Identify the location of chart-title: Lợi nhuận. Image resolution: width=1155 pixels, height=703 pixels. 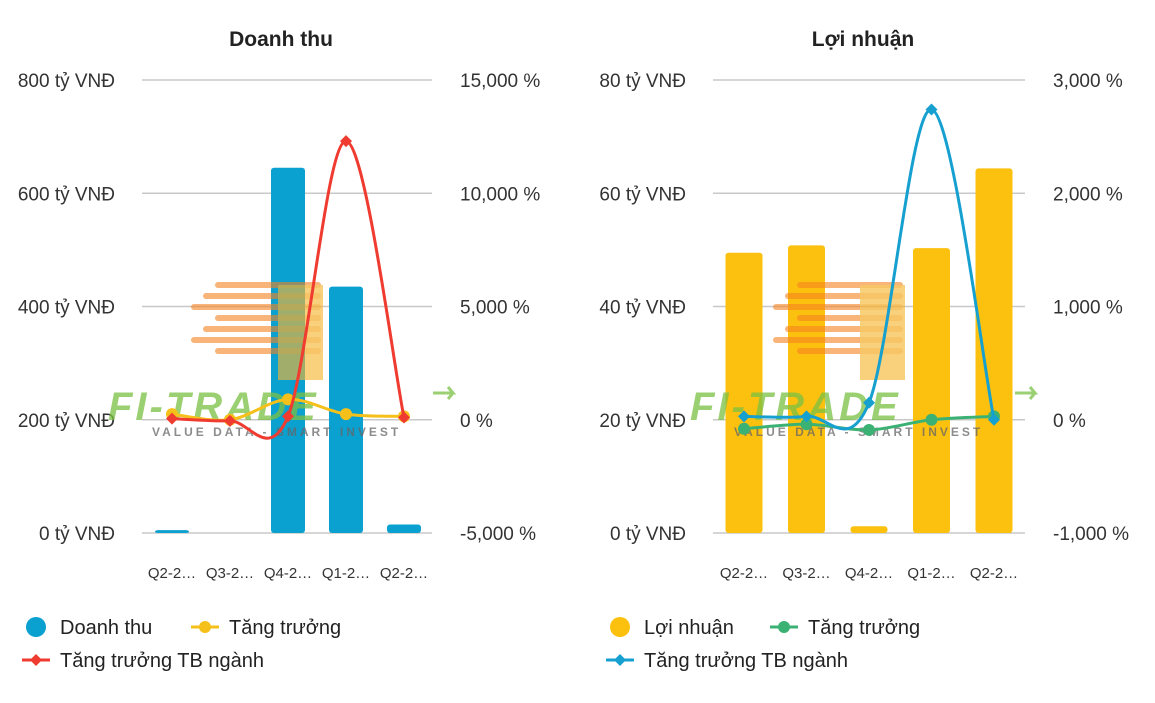
(863, 39).